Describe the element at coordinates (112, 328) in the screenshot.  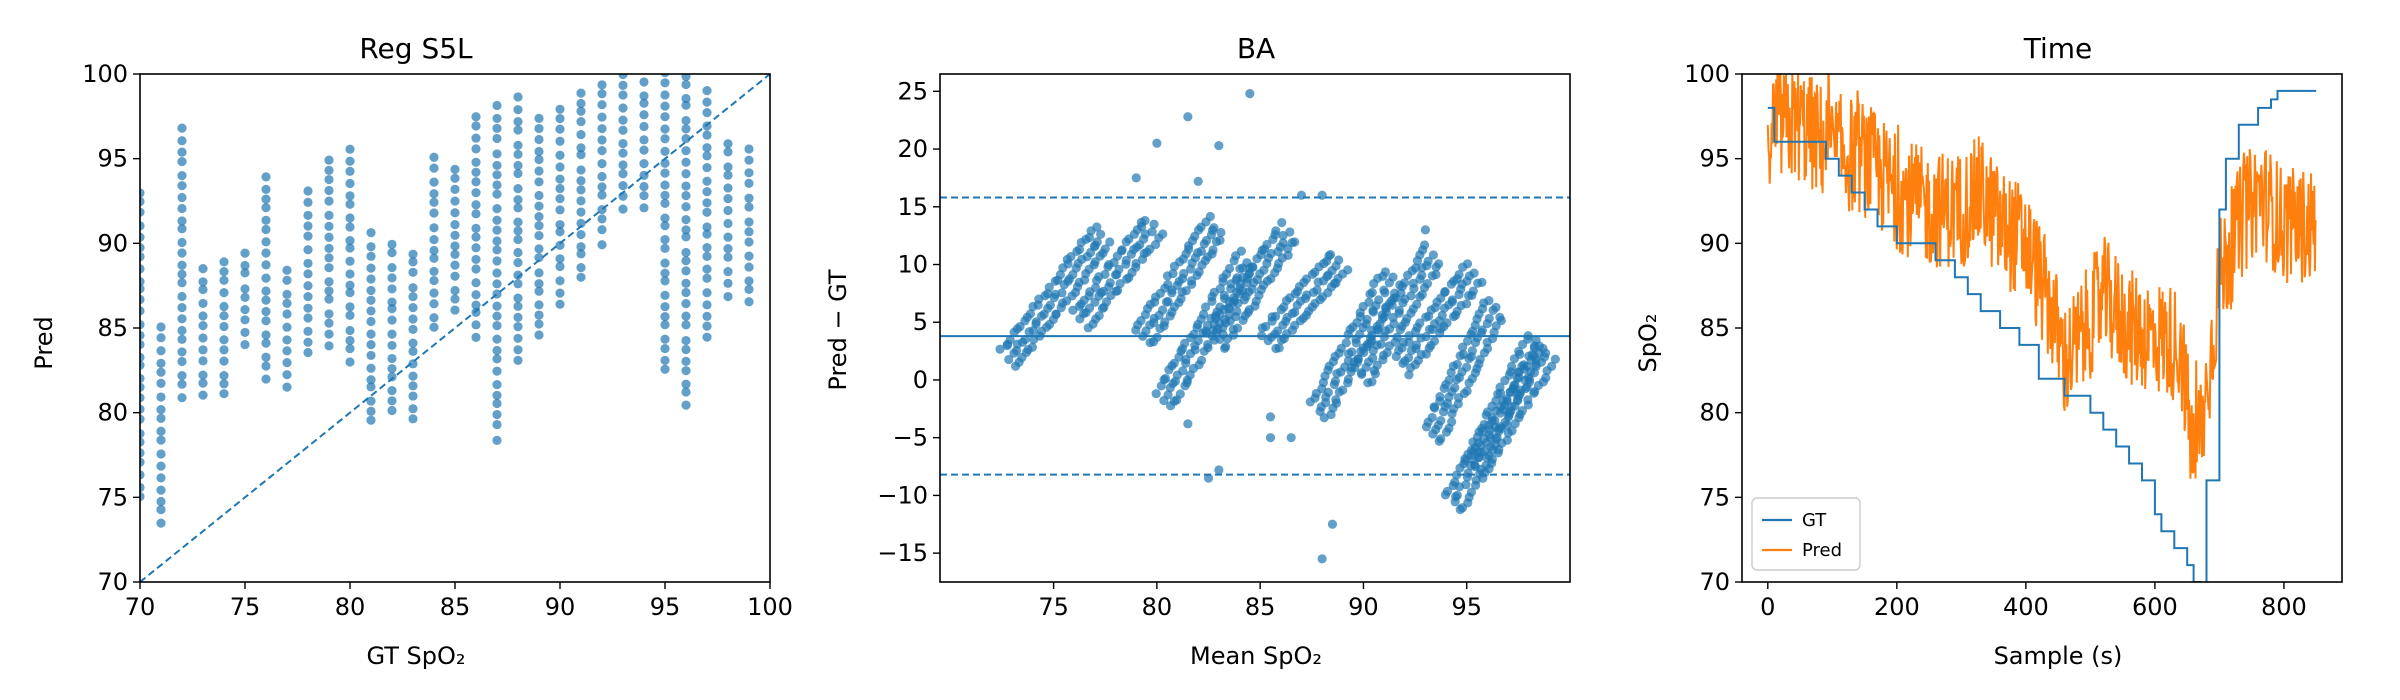
I see `y-tick-label: 85` at that location.